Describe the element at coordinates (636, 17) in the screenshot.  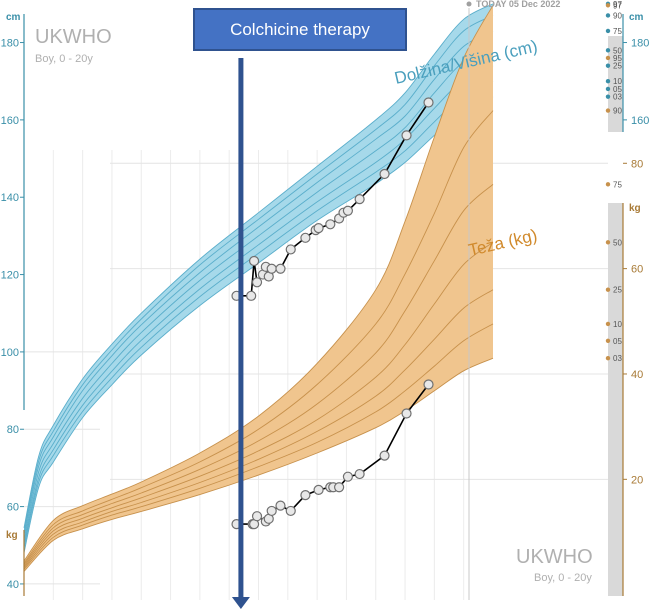
I see `height-right-axis-unit: cm` at that location.